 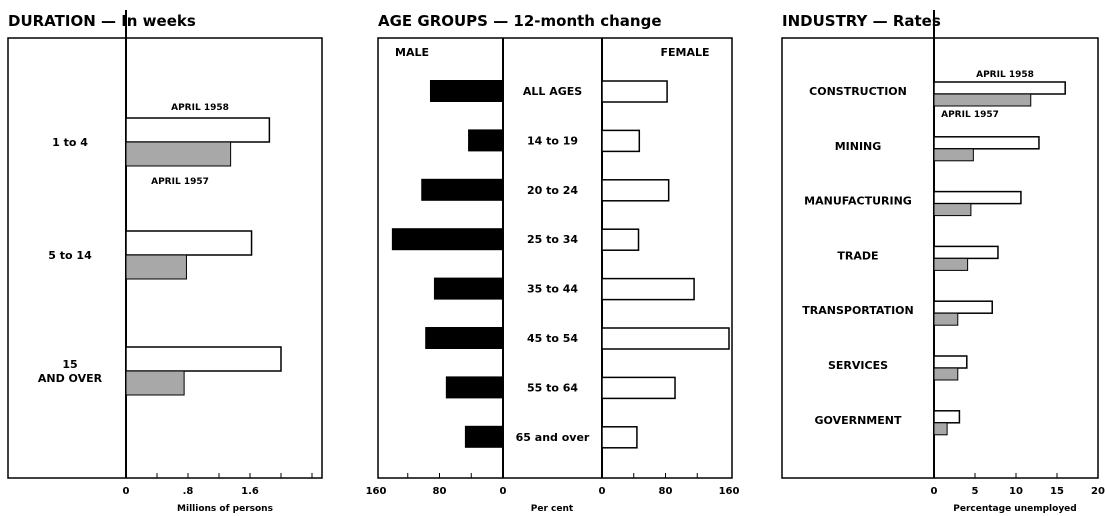 What do you see at coordinates (684, 52) in the screenshot?
I see `female-header: FEMALE` at bounding box center [684, 52].